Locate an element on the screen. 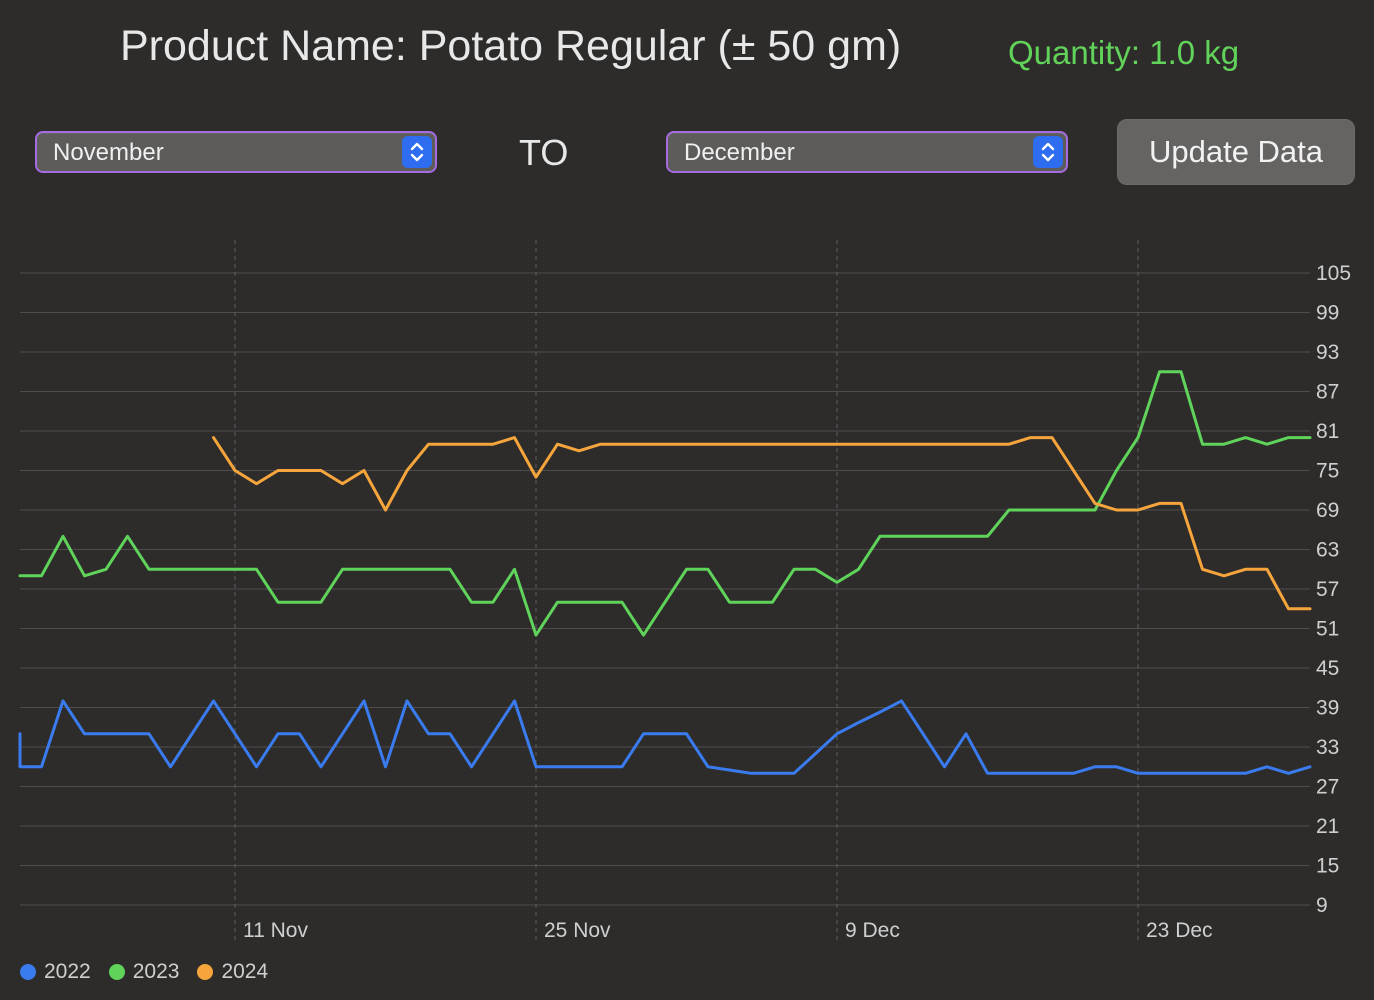 This screenshot has width=1374, height=1000. y-tick-label: 51 is located at coordinates (1327, 629).